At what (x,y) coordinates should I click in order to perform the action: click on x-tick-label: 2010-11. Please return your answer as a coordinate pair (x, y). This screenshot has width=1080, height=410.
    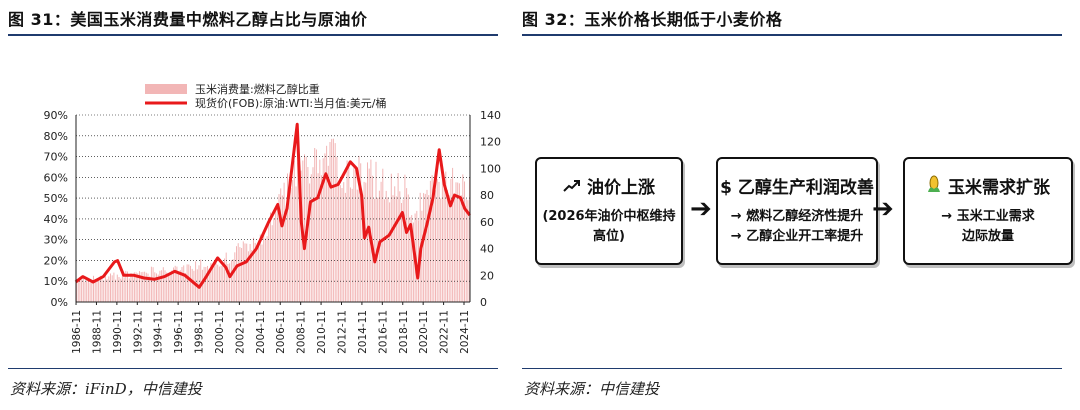
    Looking at the image, I should click on (322, 332).